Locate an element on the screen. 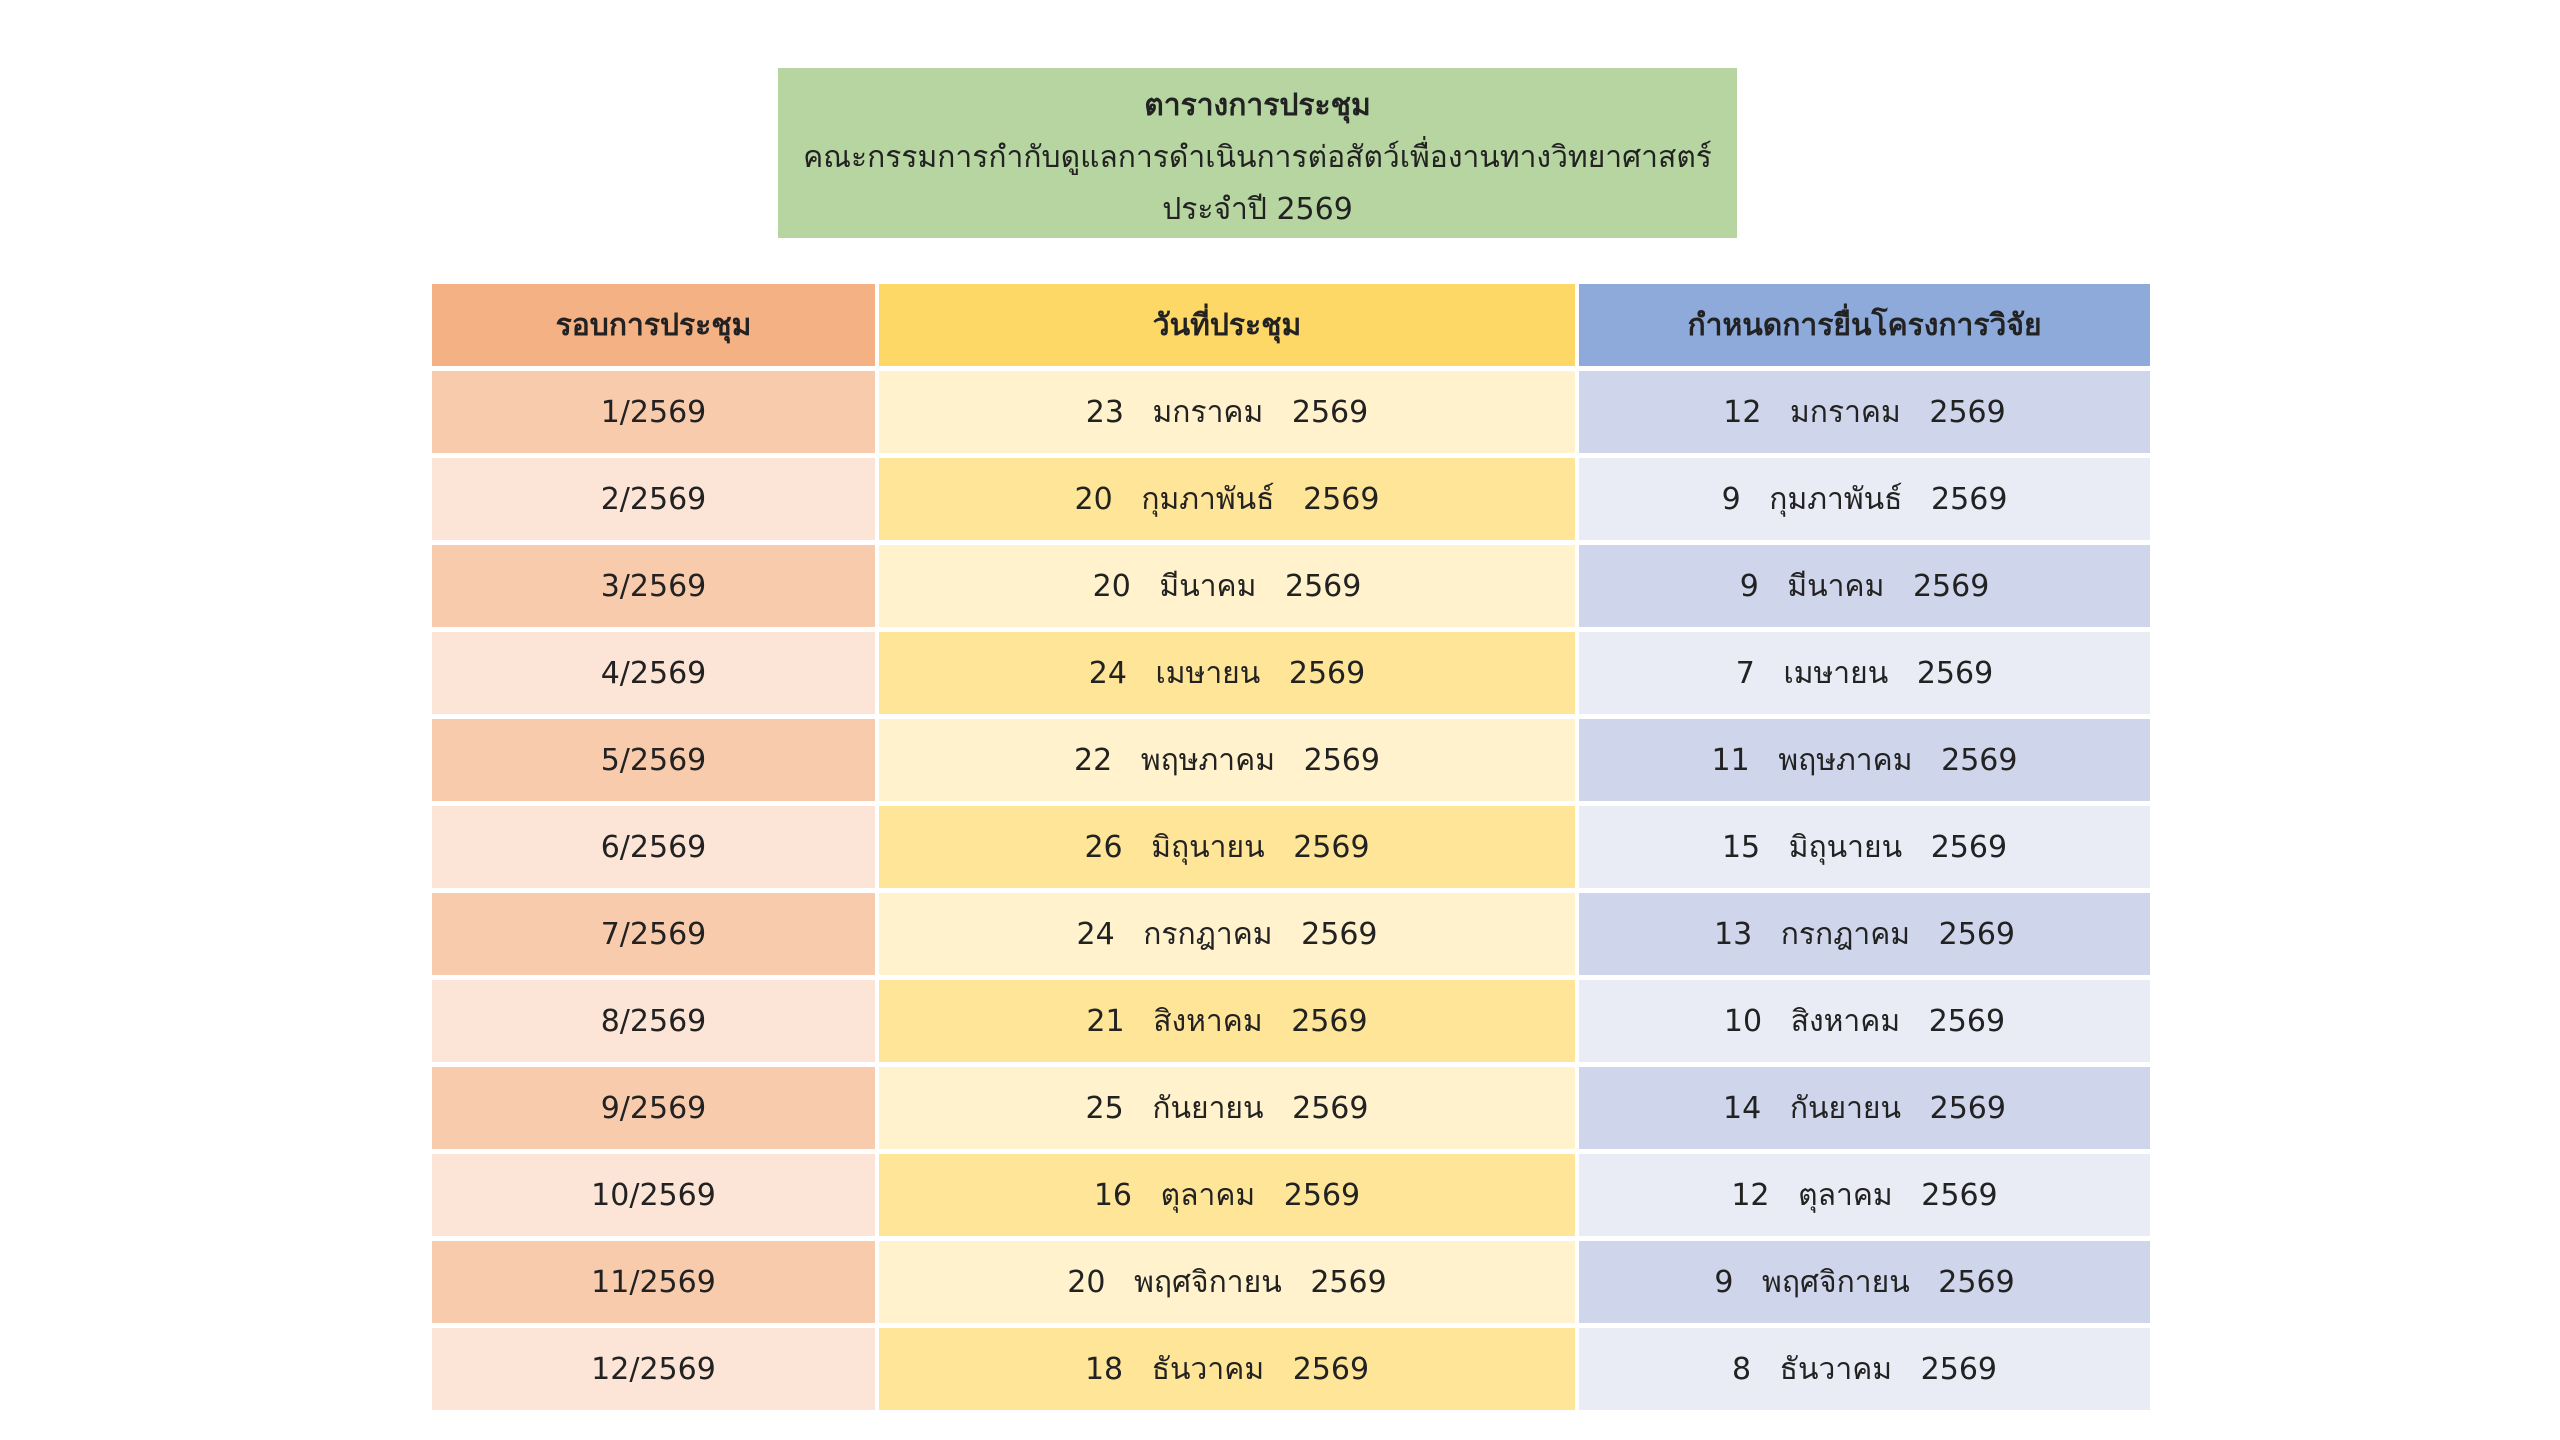 This screenshot has width=2560, height=1440. submission-deadline-cell: 9 มีนาคม 2569 is located at coordinates (1864, 586).